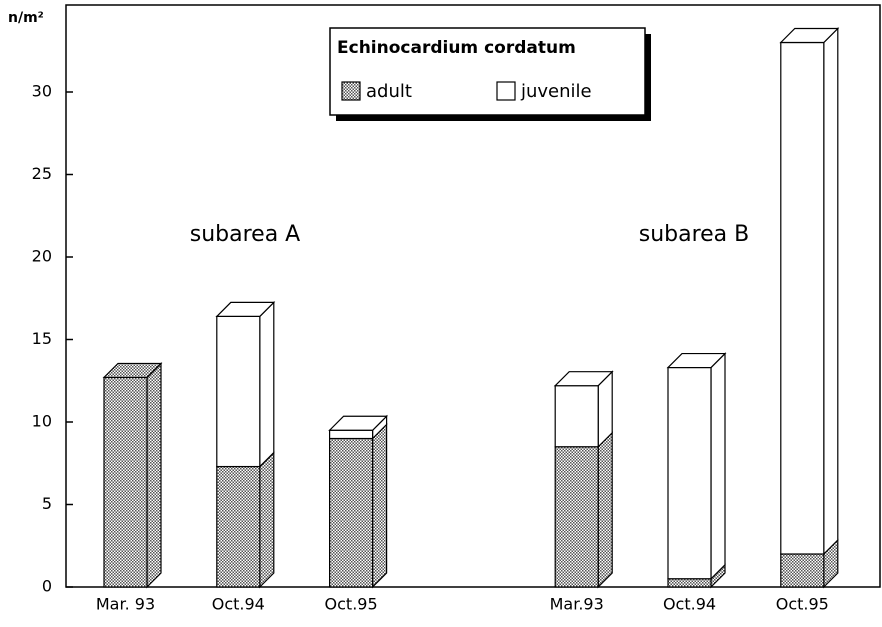 The image size is (882, 627). Describe the element at coordinates (694, 234) in the screenshot. I see `annotation: subarea B` at that location.